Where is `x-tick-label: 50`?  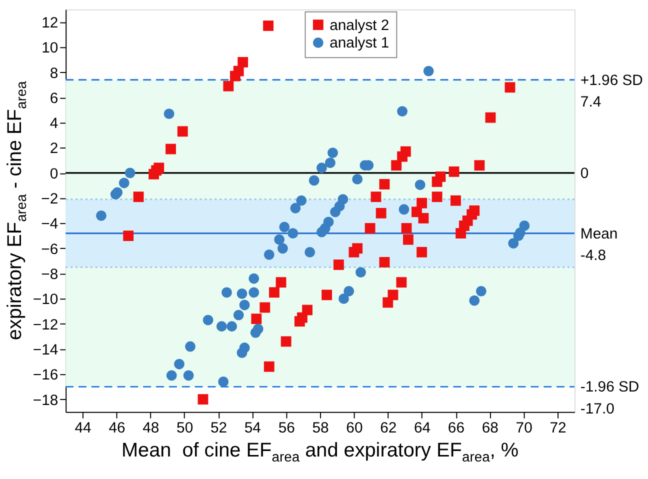 x-tick-label: 50 is located at coordinates (185, 428).